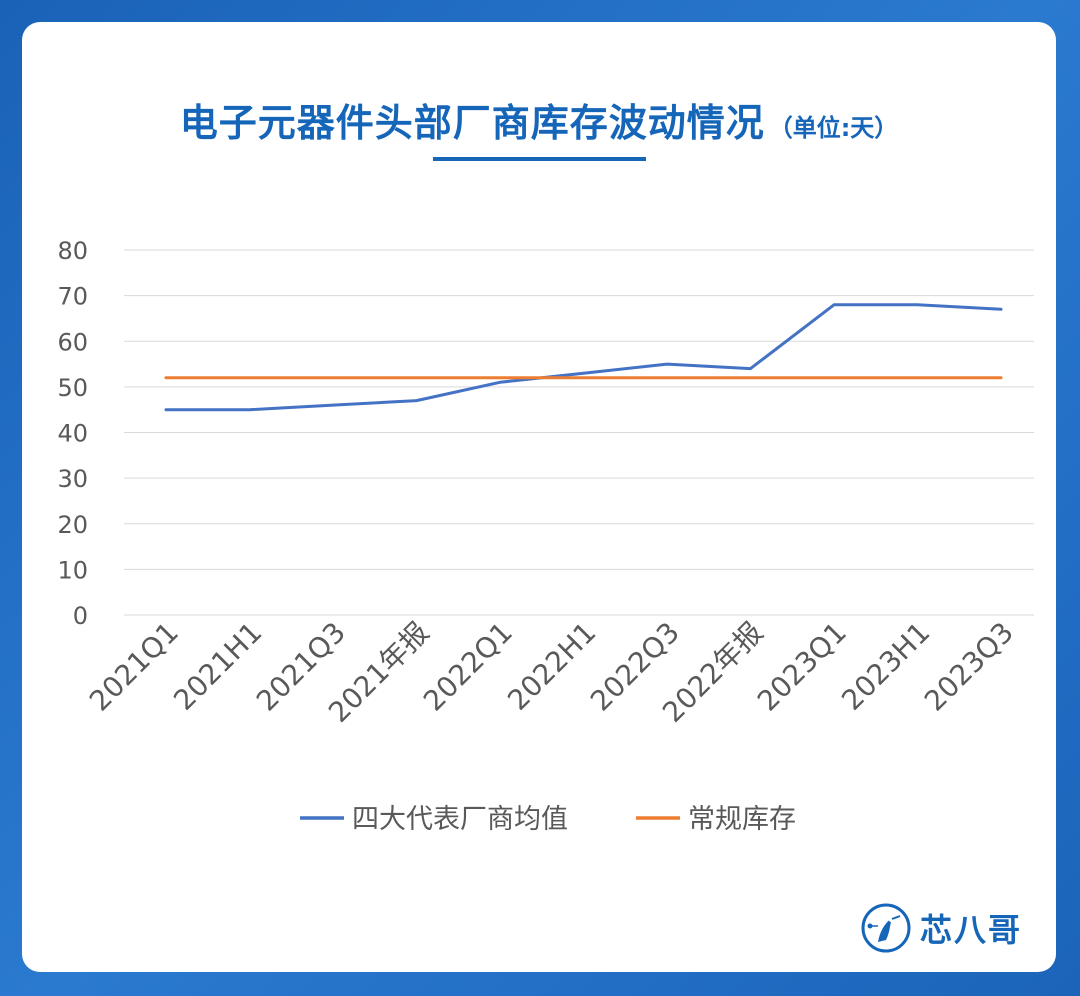 This screenshot has width=1080, height=996. I want to click on chart-unit: （单位:天）, so click(833, 128).